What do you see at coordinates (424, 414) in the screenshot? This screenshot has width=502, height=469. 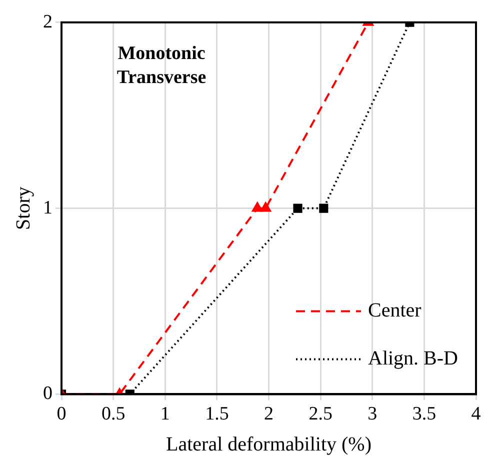 I see `x-tick-label: 3.5` at bounding box center [424, 414].